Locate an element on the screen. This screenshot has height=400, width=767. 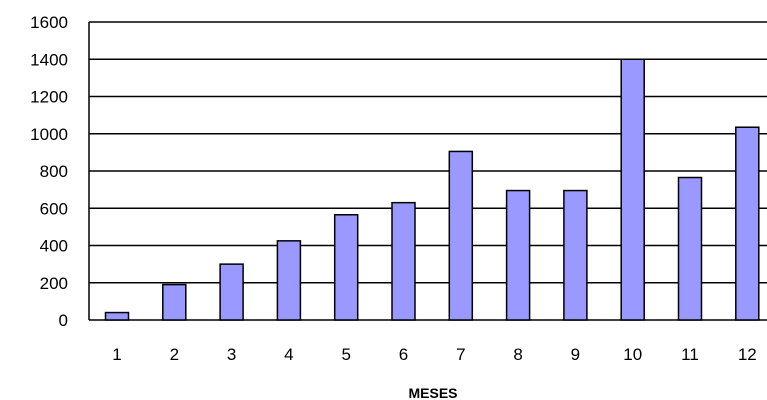
y-tick-label: 400 is located at coordinates (54, 246).